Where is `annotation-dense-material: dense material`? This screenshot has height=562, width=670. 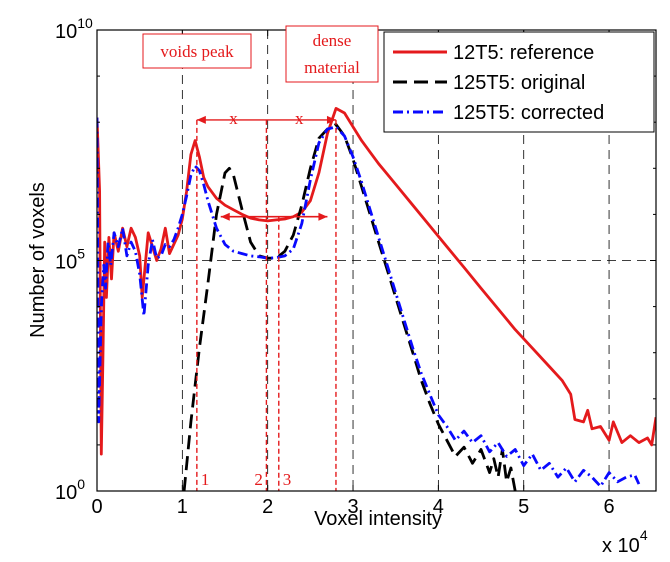 annotation-dense-material: dense material is located at coordinates (332, 54).